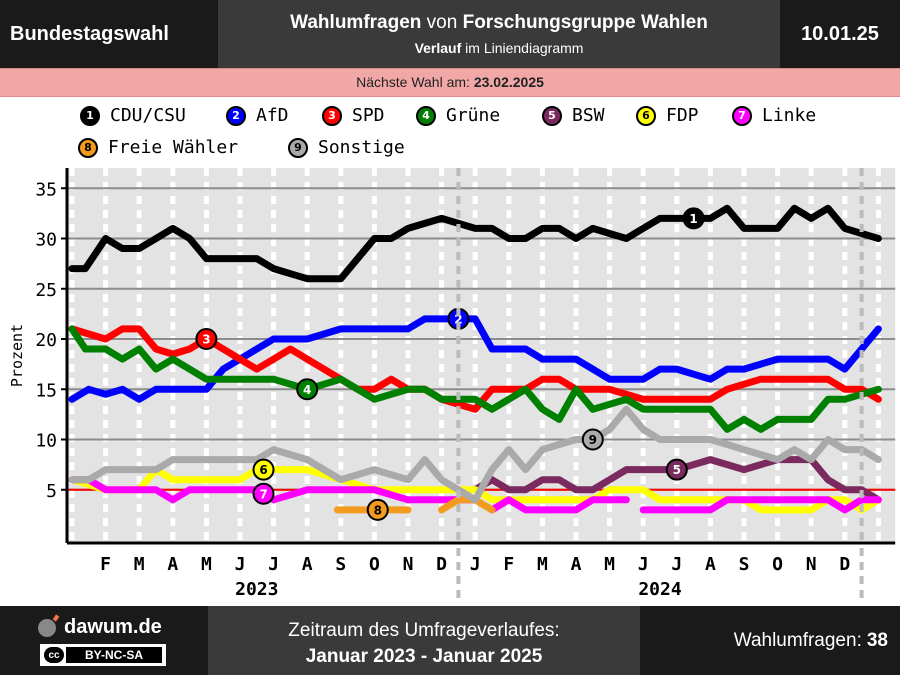 The width and height of the screenshot is (900, 675). What do you see at coordinates (104, 640) in the screenshot?
I see `footer-brand: dawum.de cc BY-NC-SA` at bounding box center [104, 640].